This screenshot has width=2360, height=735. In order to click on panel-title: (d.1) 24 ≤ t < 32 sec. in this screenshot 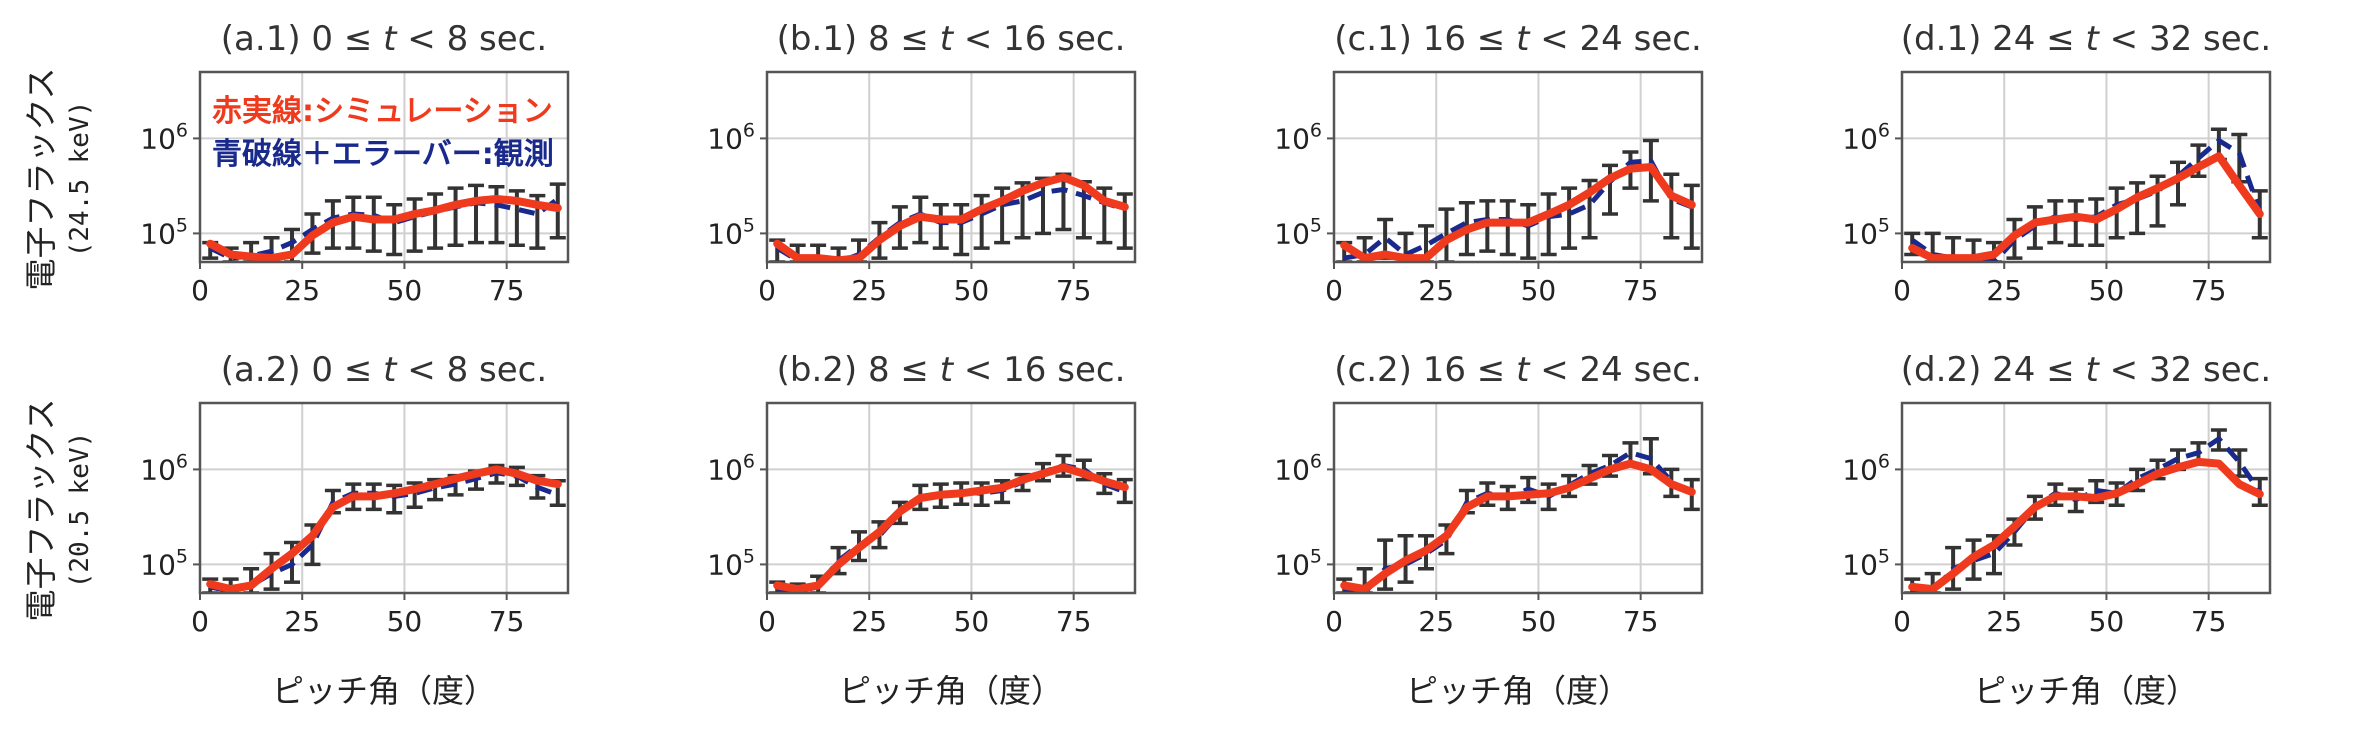, I will do `click(2086, 39)`.